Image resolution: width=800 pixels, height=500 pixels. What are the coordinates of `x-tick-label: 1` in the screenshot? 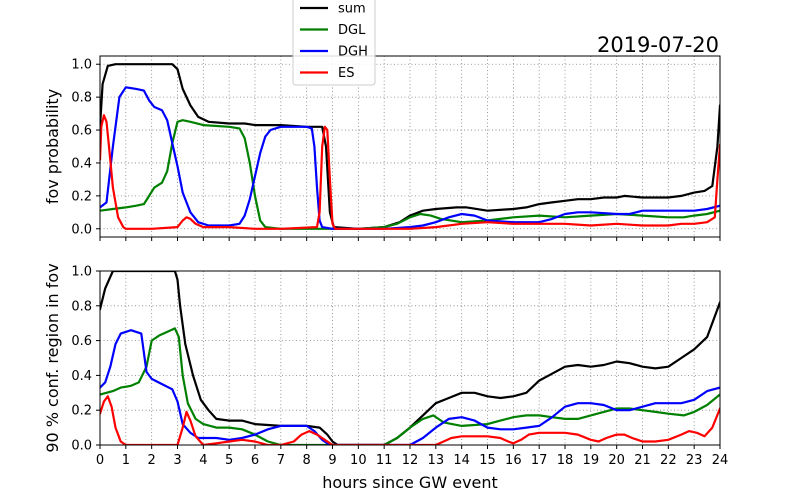 It's located at (126, 460).